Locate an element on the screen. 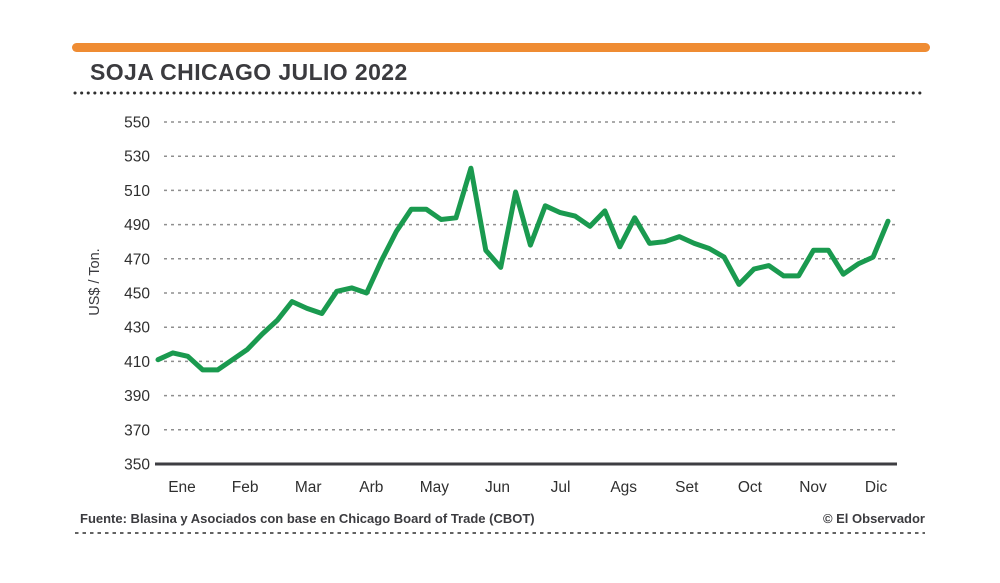  y-axis-title: US$ / Ton. is located at coordinates (95, 282).